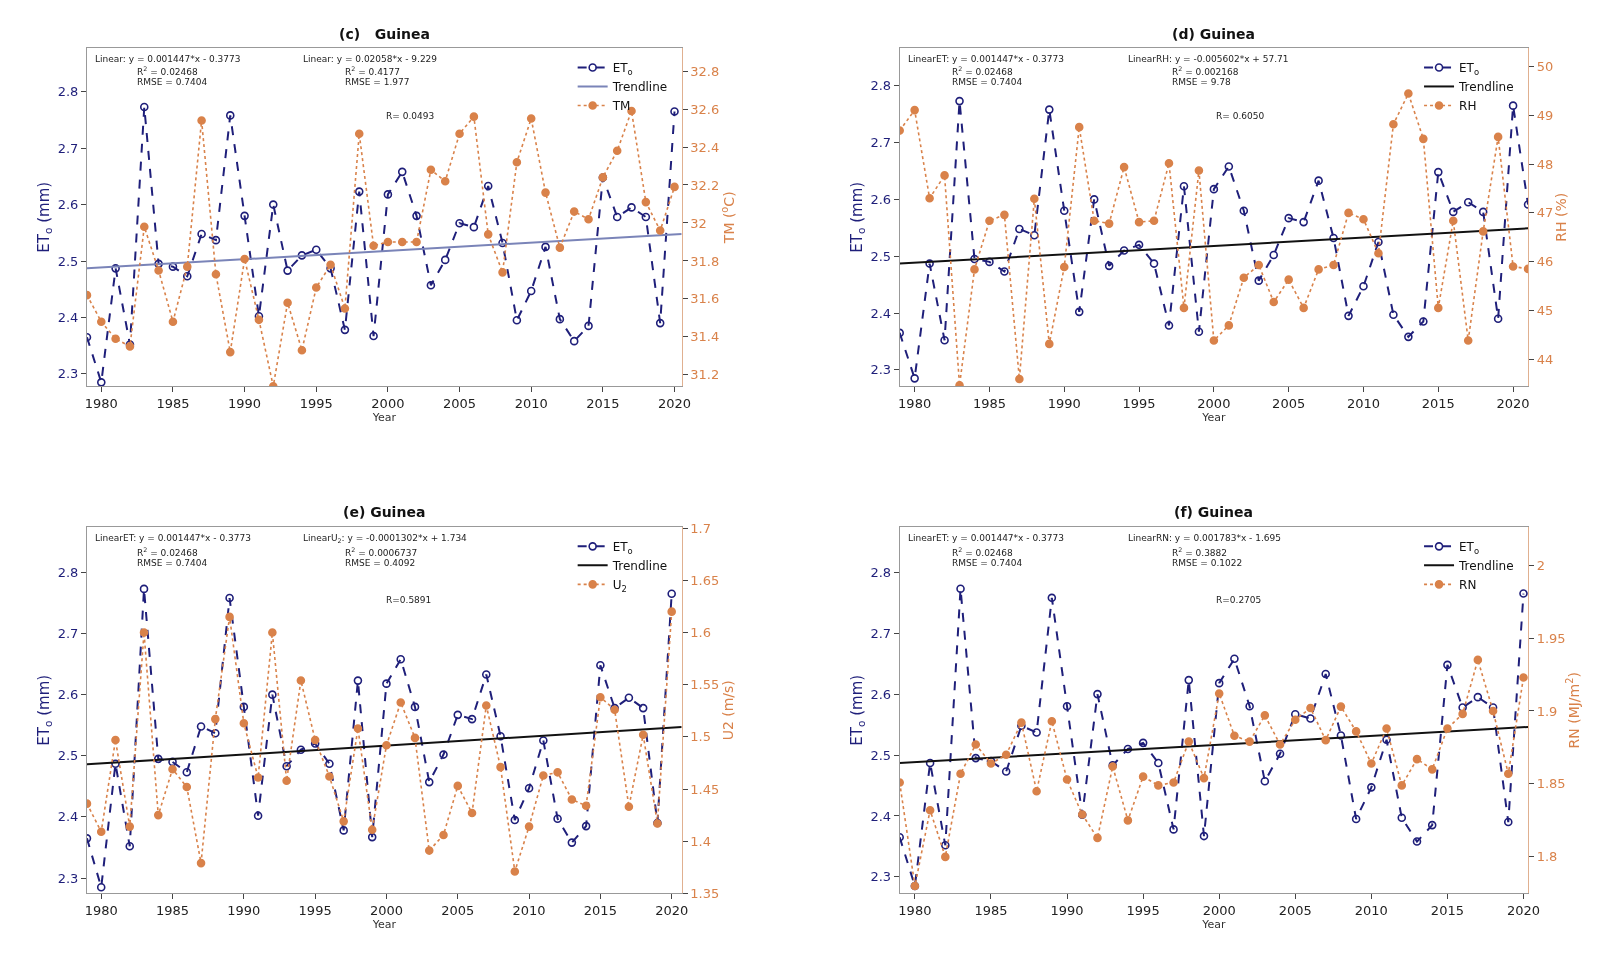  I want to click on chart-title: (f) Guinea, so click(1213, 512).